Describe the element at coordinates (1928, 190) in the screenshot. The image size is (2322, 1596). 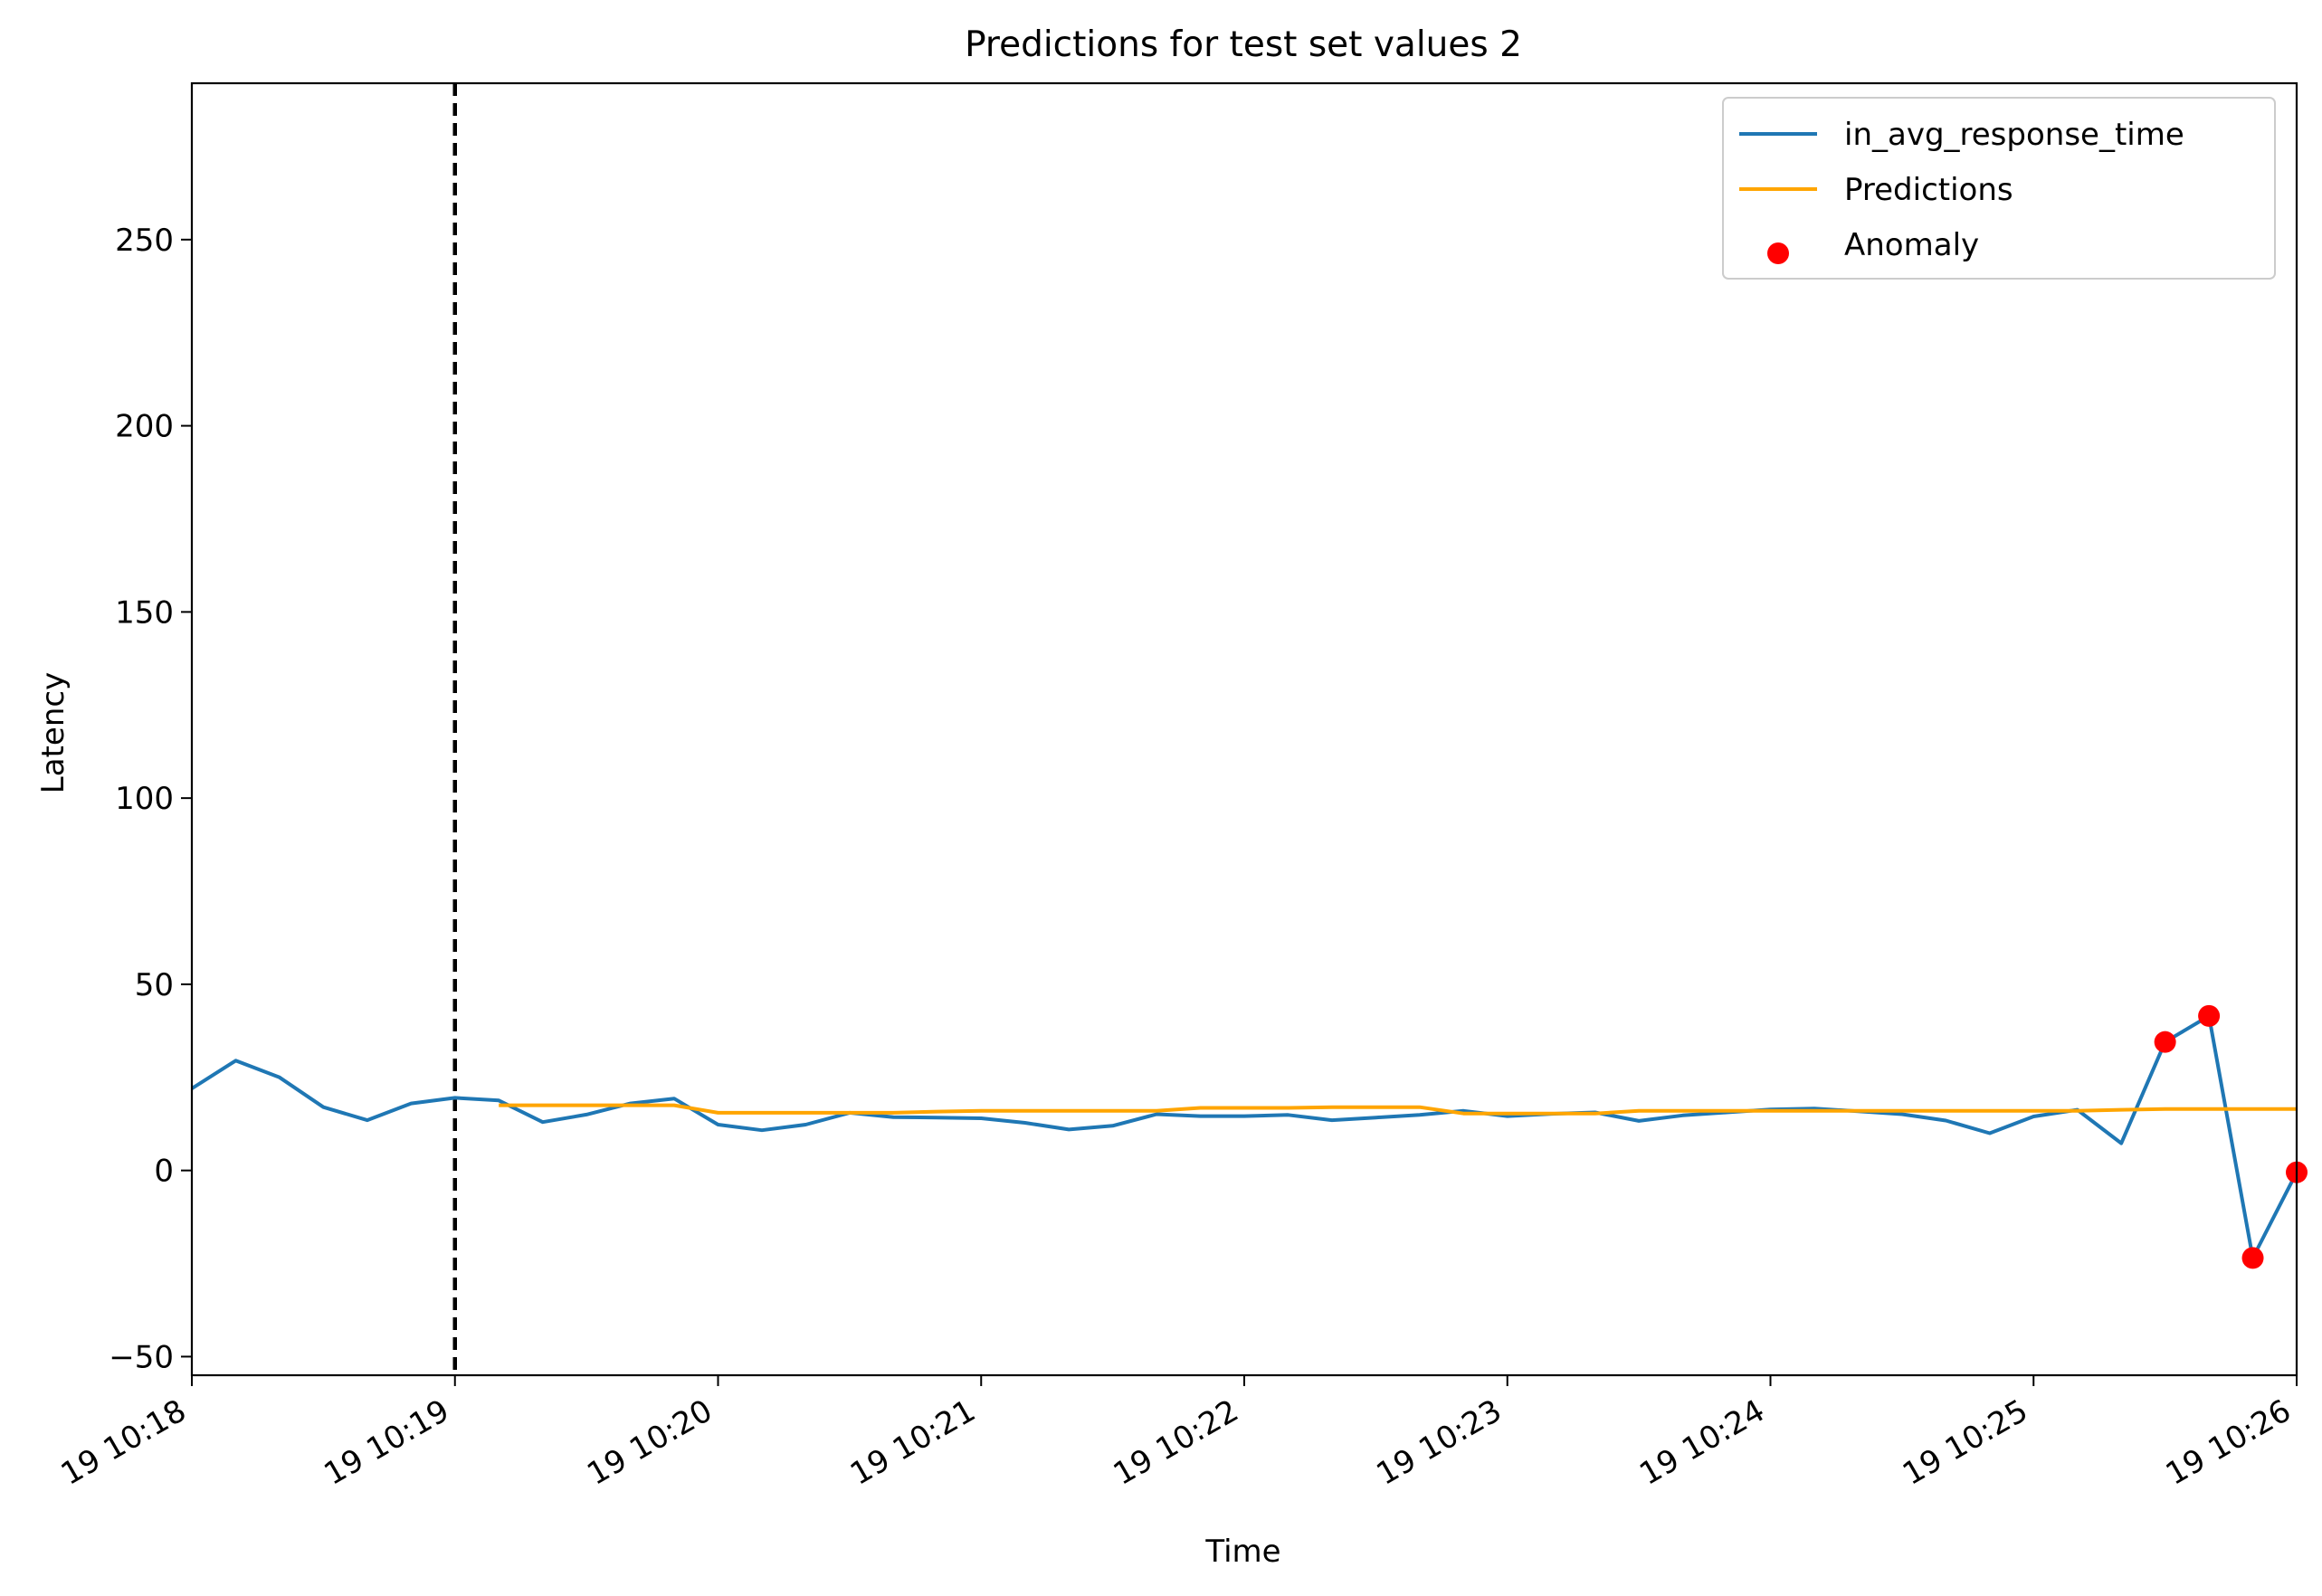
I see `legend-label-predictions: Predictions` at that location.